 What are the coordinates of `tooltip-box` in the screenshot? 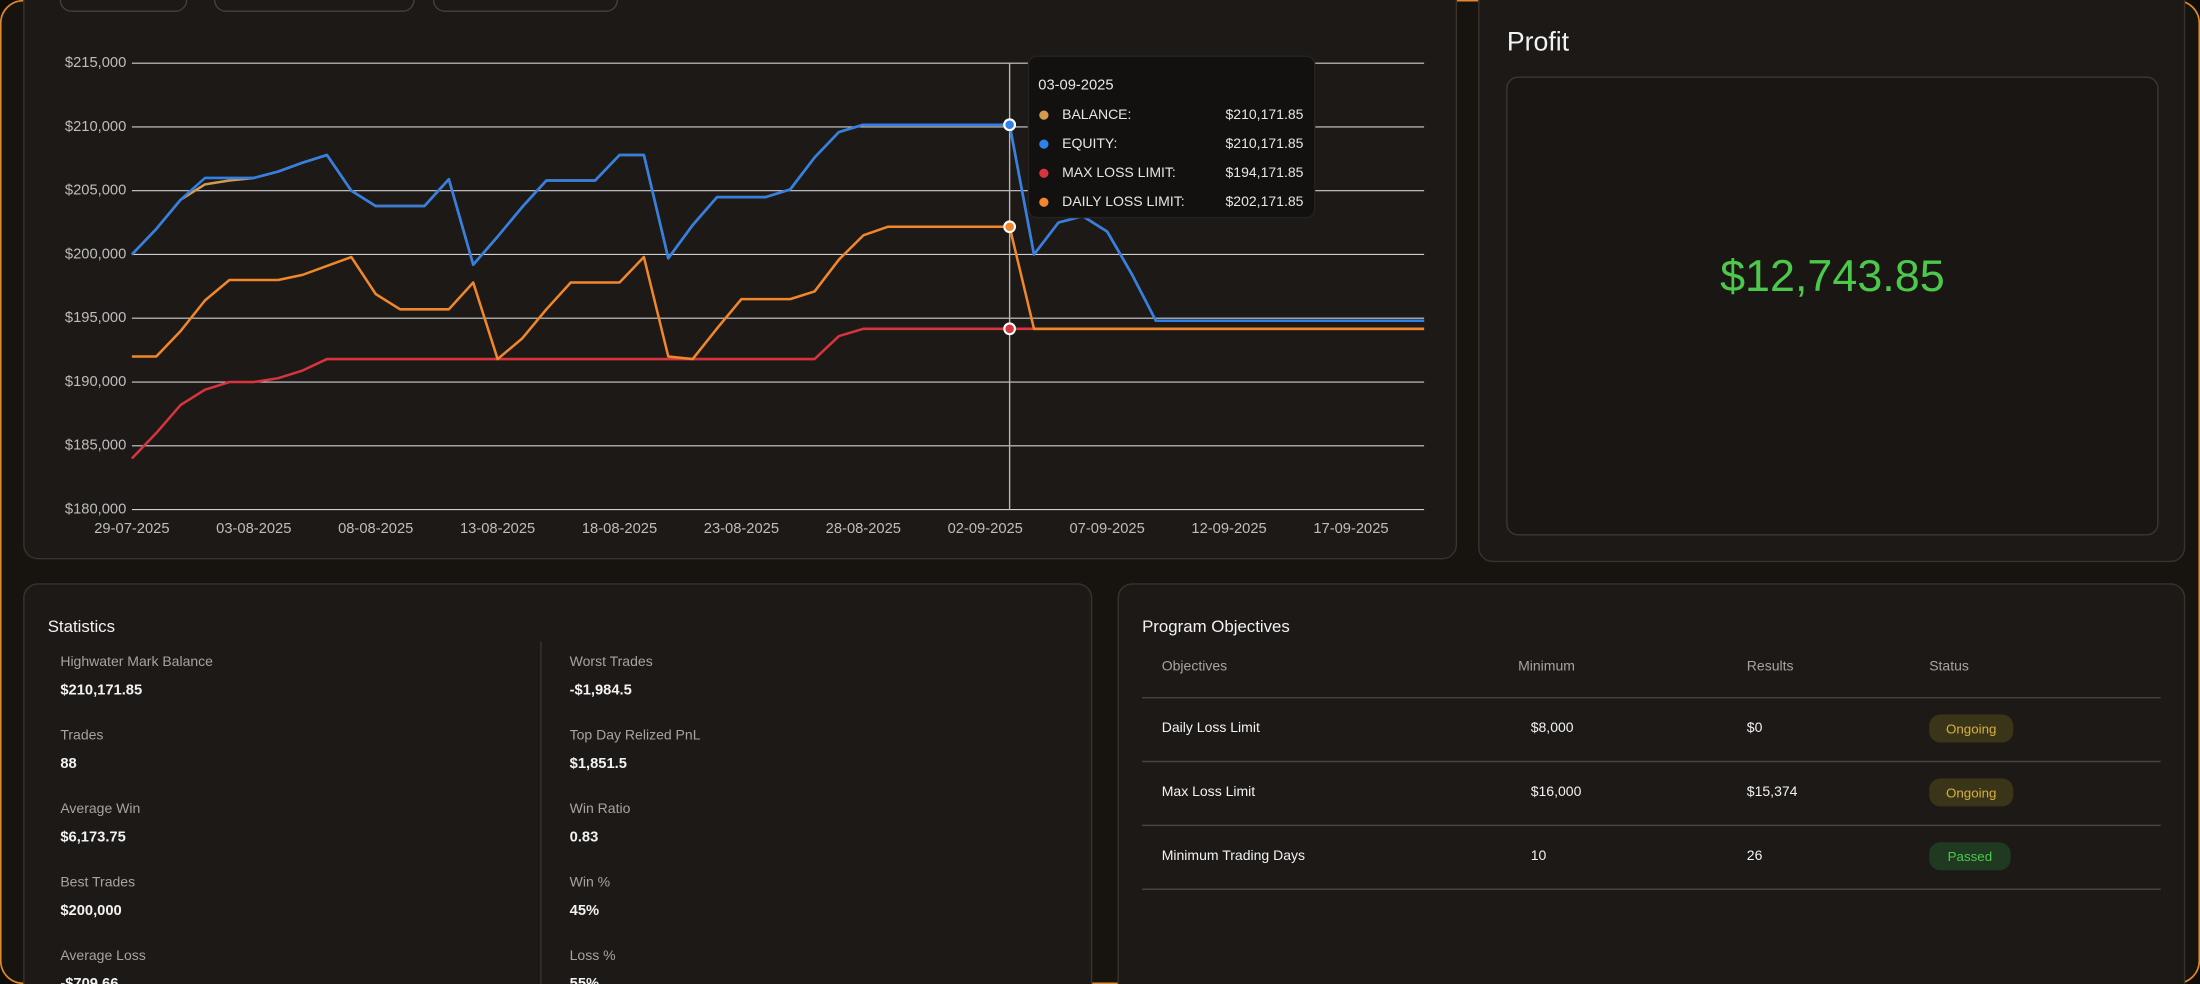 It's located at (1171, 137).